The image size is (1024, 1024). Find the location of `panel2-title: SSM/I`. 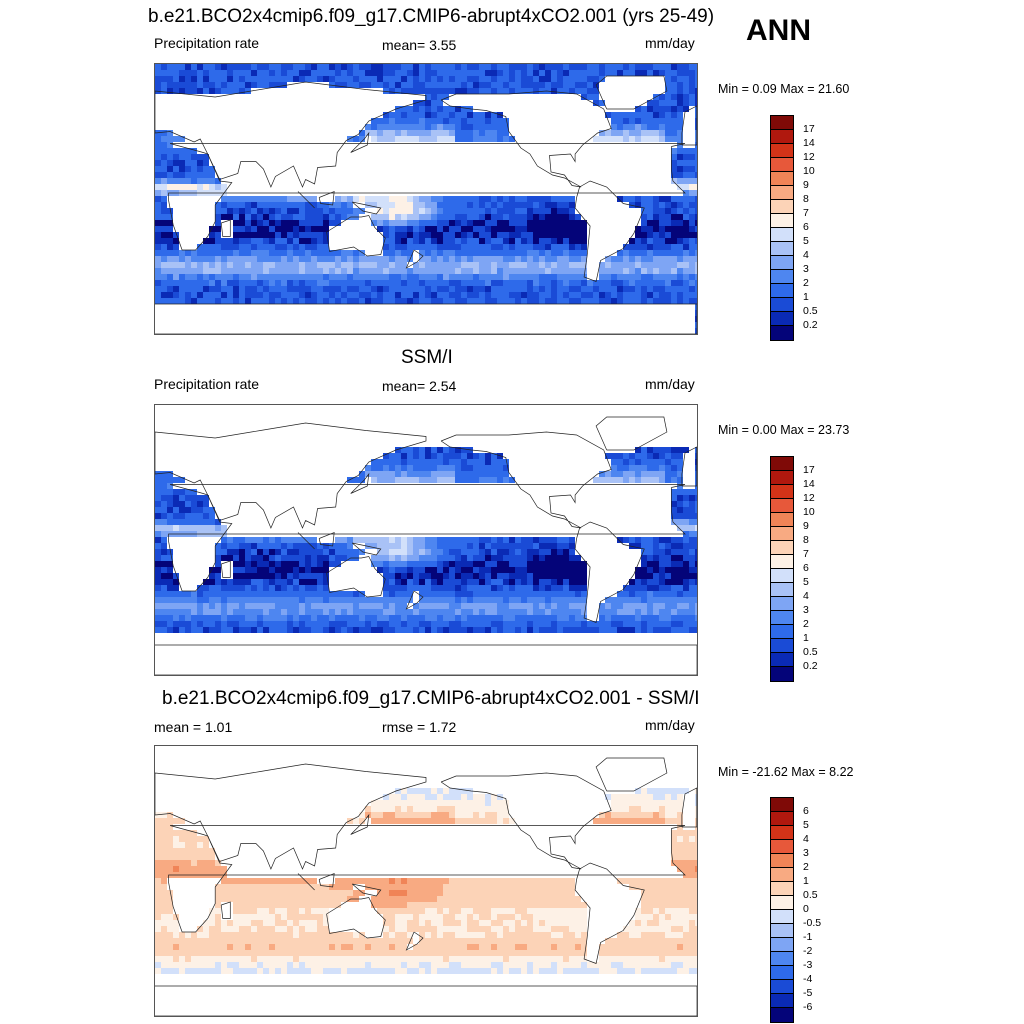

panel2-title: SSM/I is located at coordinates (427, 357).